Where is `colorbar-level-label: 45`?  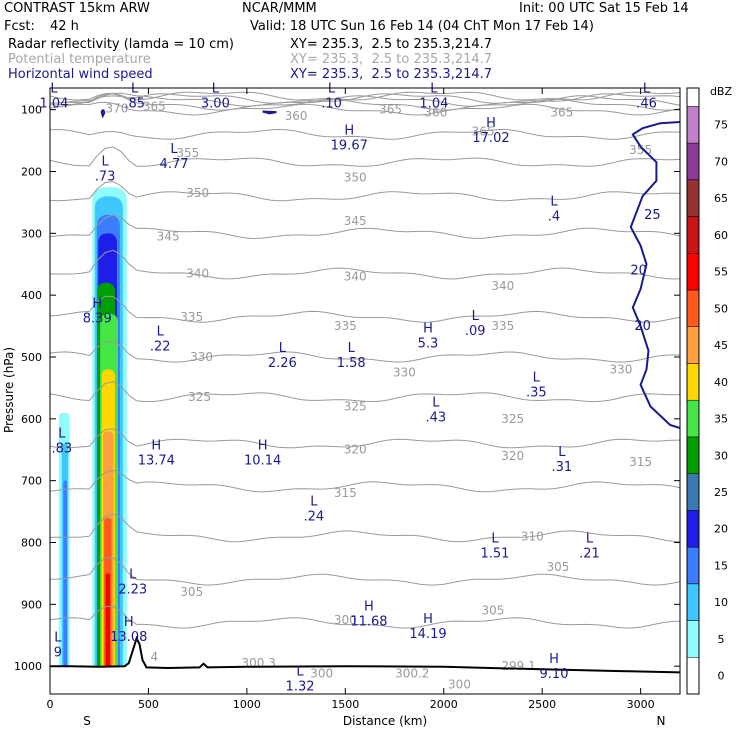
colorbar-level-label: 45 is located at coordinates (721, 345).